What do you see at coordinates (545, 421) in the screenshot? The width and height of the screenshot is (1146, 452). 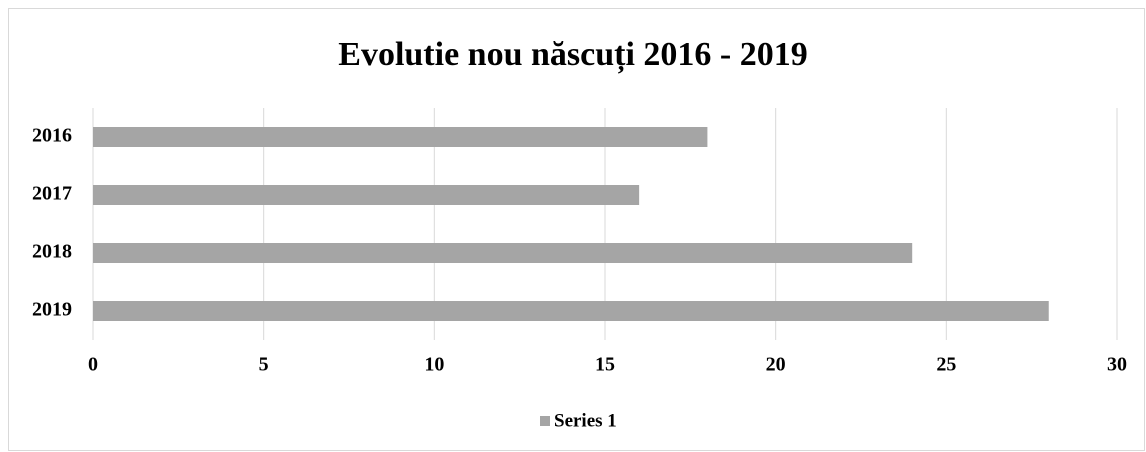 I see `legend-swatch` at bounding box center [545, 421].